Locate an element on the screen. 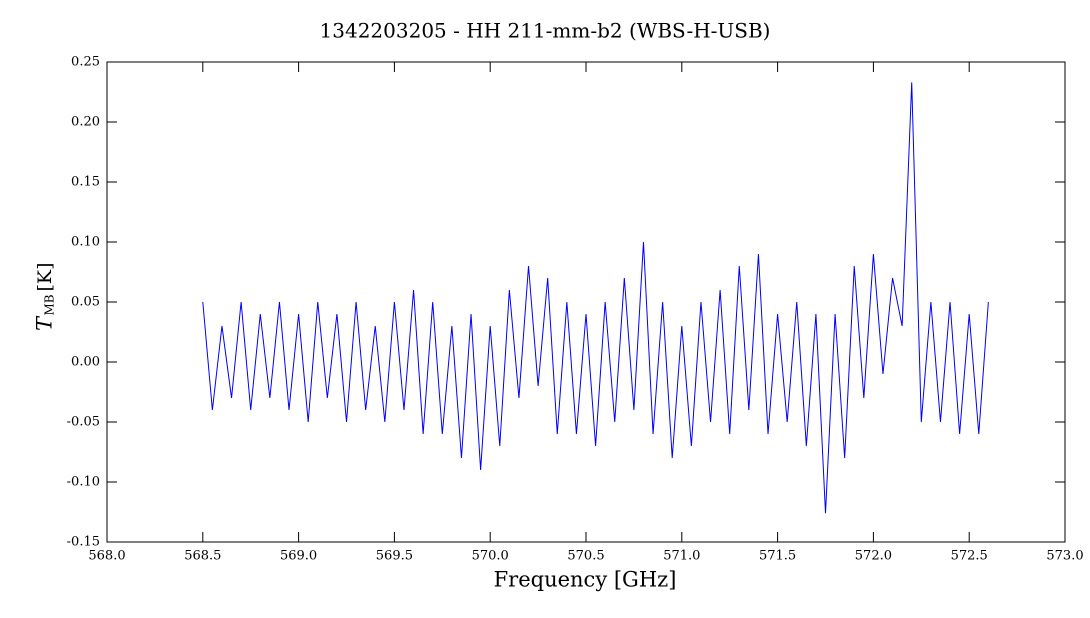 This screenshot has width=1090, height=618. y-label-unit: [K] is located at coordinates (45, 276).